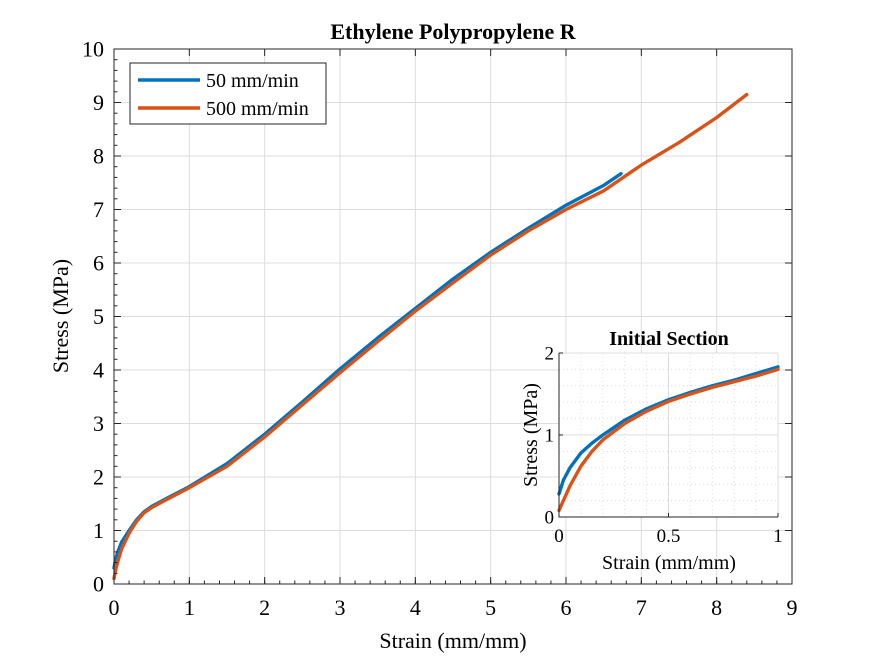  What do you see at coordinates (93, 49) in the screenshot?
I see `main-y-tick-label: 10` at bounding box center [93, 49].